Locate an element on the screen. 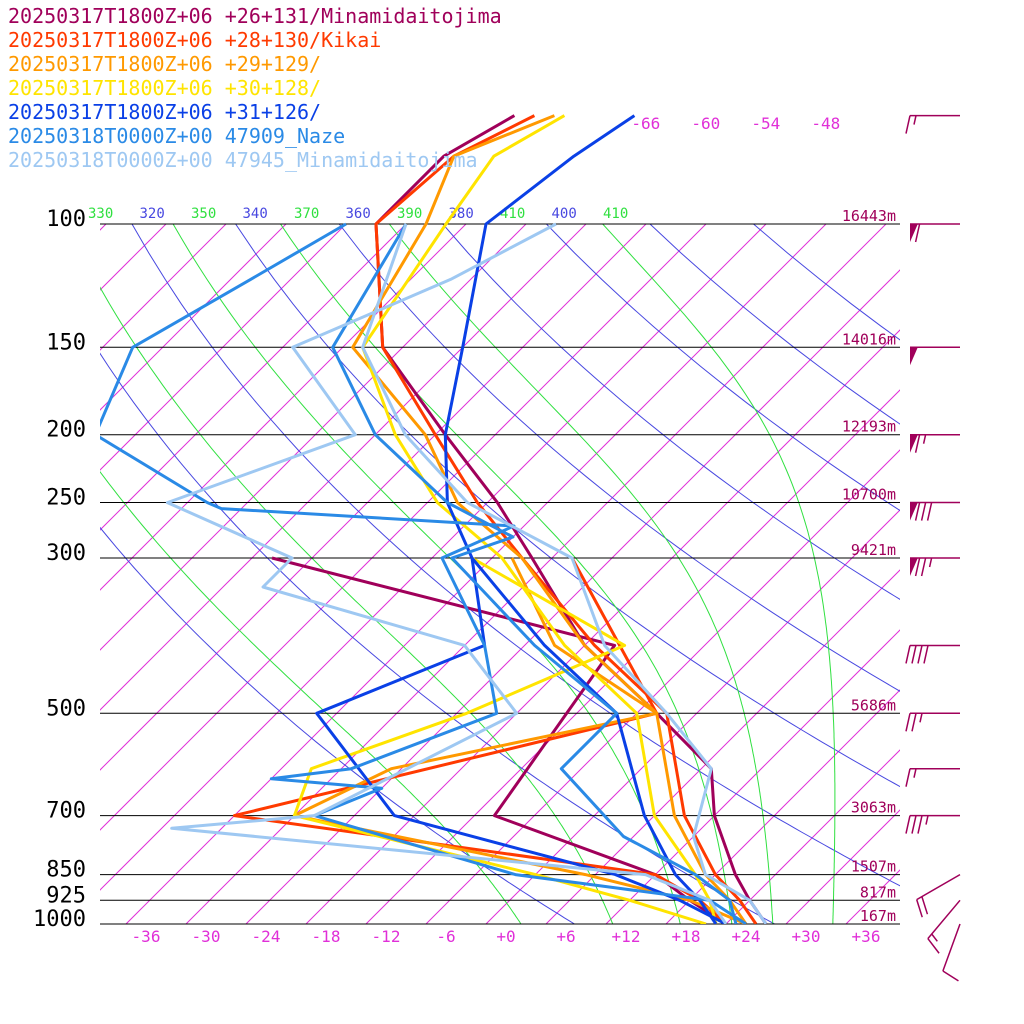  height-label: 10700m is located at coordinates (869, 495).